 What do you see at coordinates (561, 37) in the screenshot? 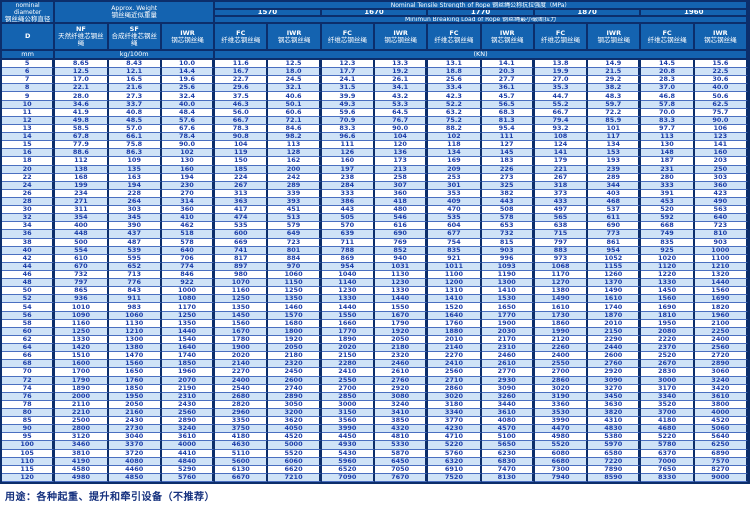
I see `col-header-fc-1870: FC 纤维芯钢丝绳` at bounding box center [561, 37].